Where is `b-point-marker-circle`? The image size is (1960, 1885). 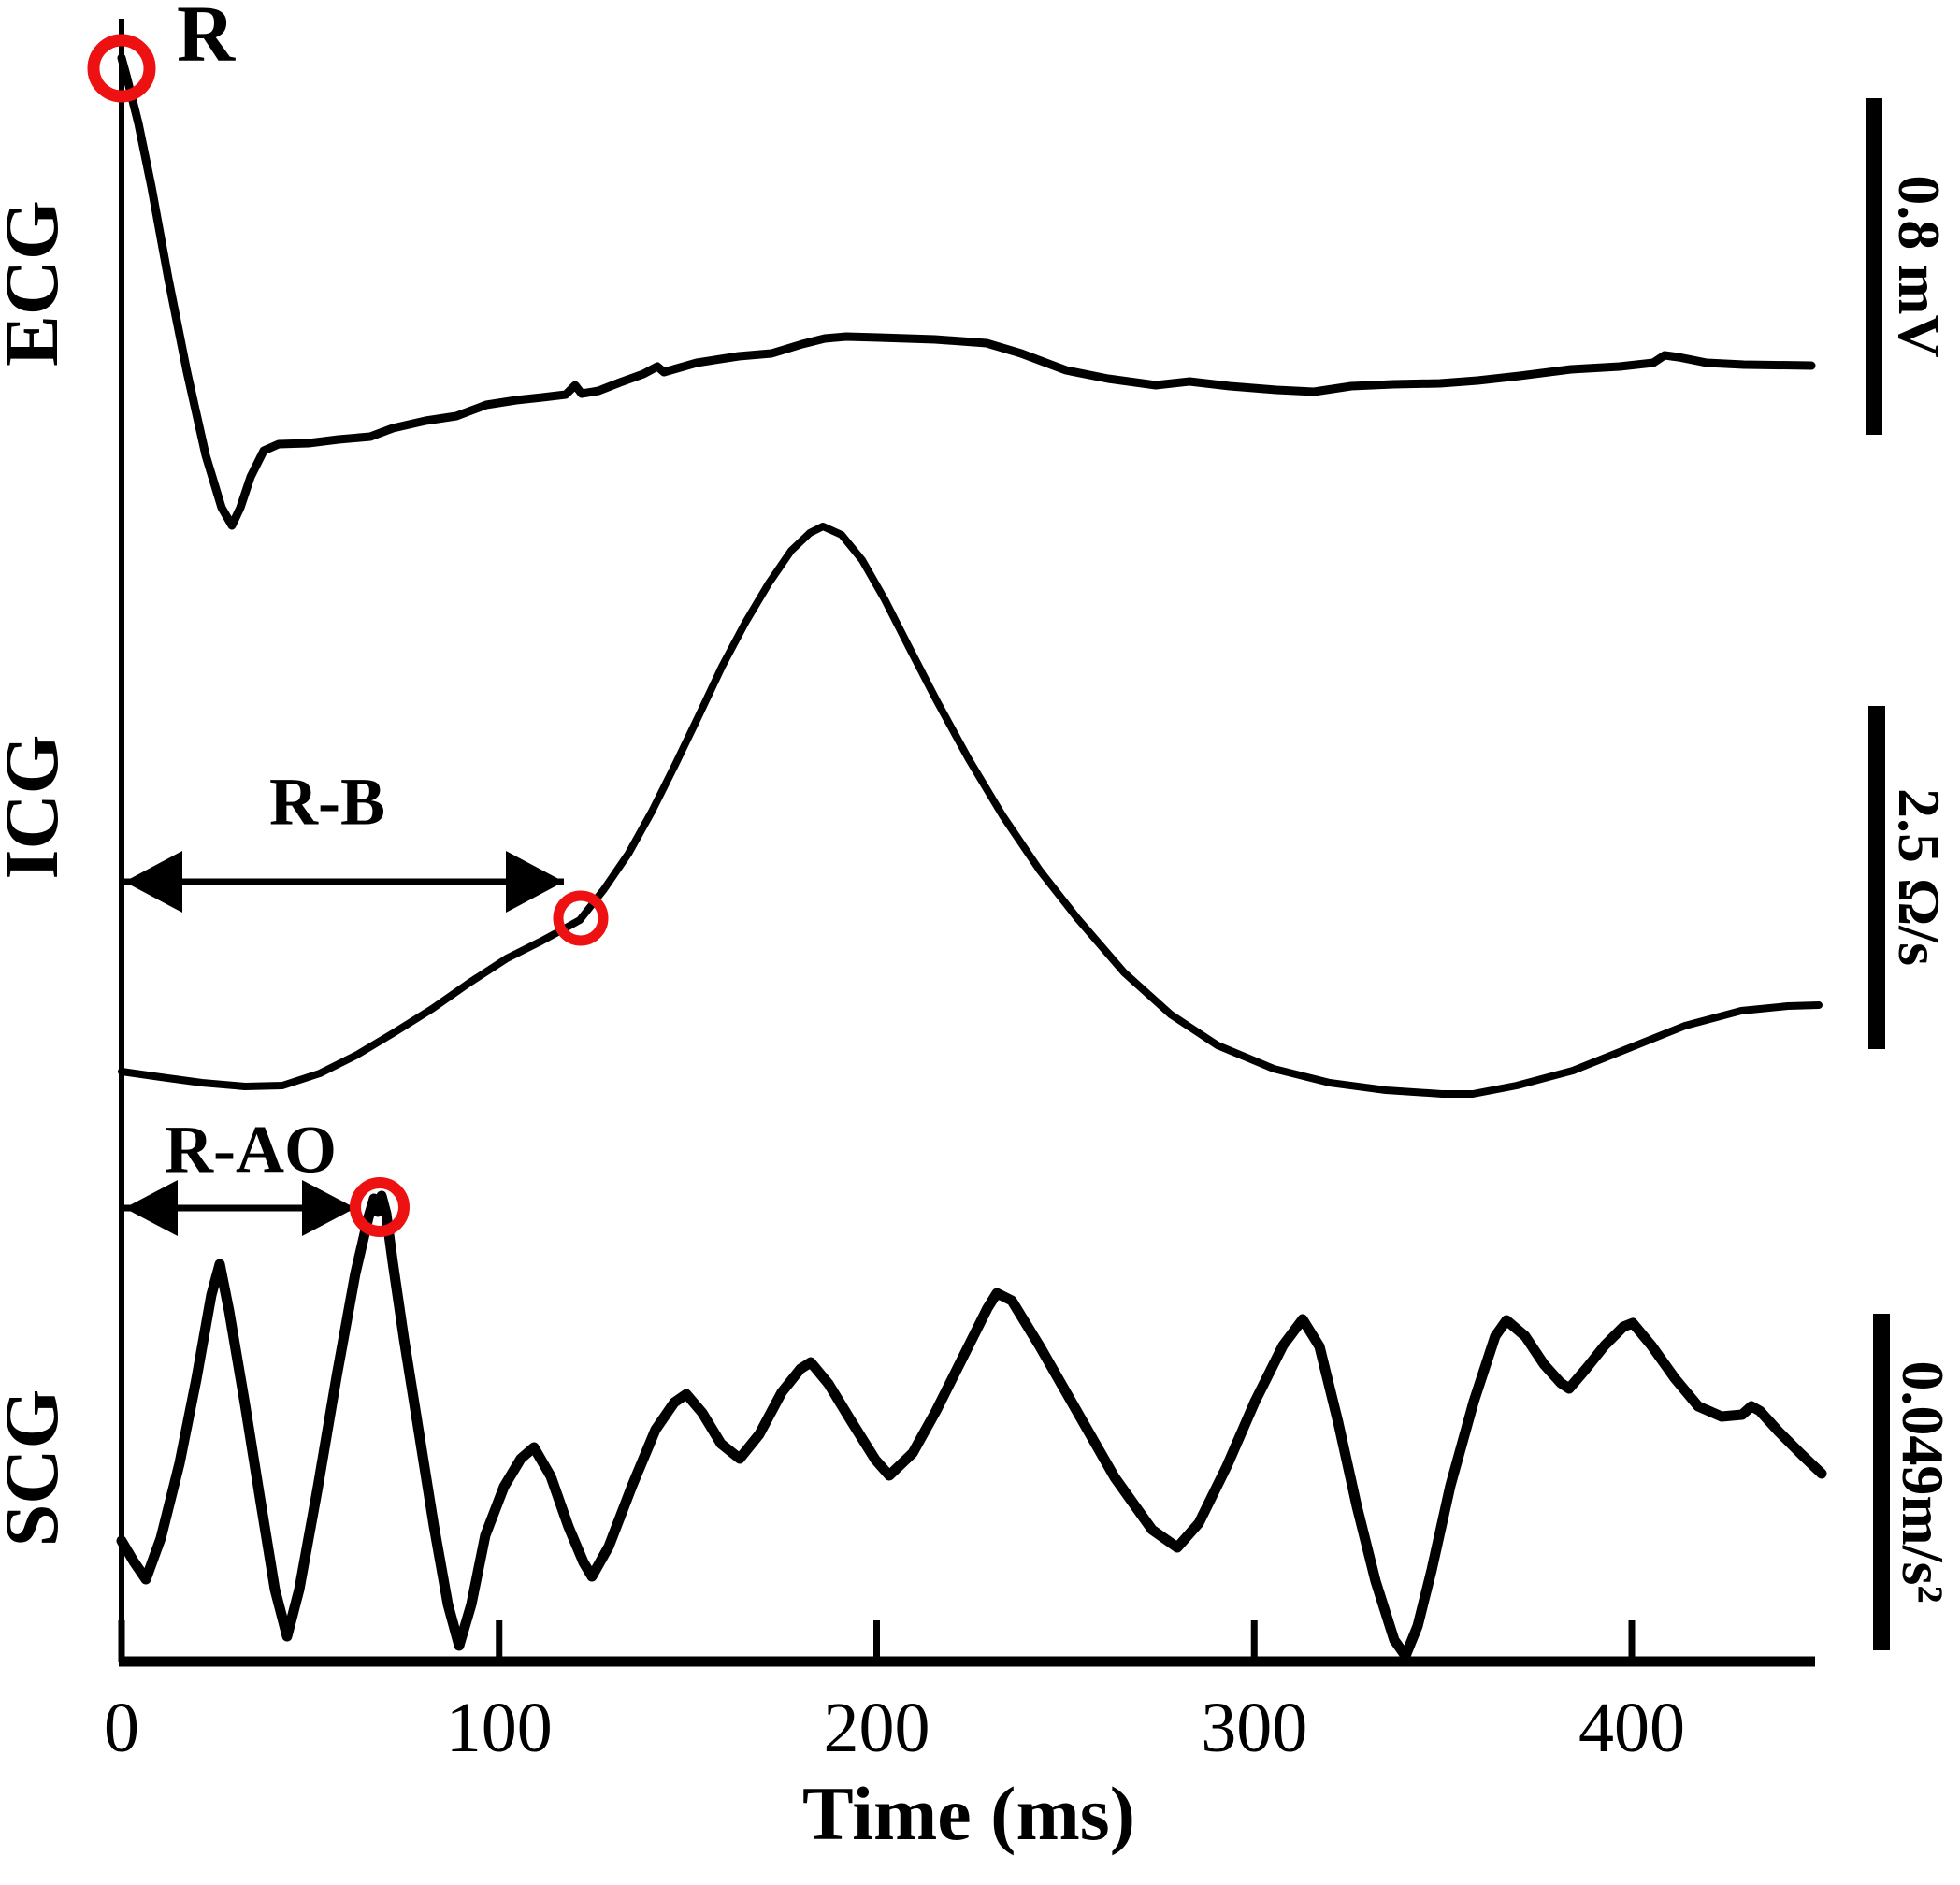
b-point-marker-circle is located at coordinates (581, 918).